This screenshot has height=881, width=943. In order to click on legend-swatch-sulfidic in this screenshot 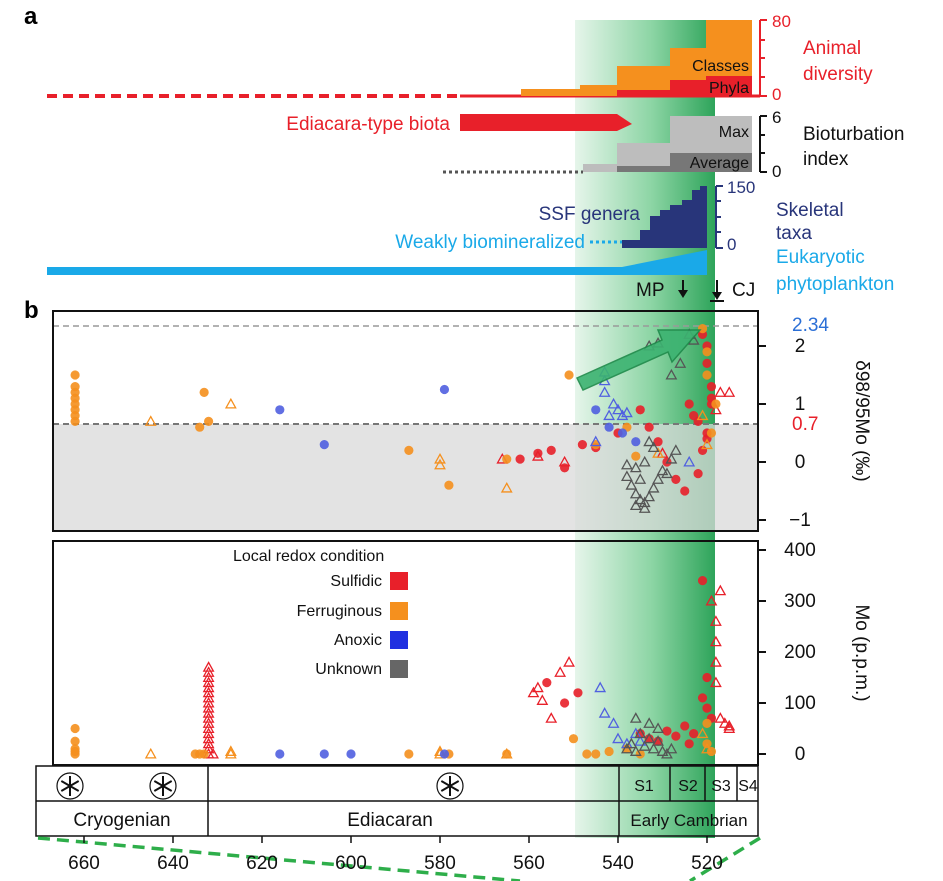, I will do `click(399, 581)`.